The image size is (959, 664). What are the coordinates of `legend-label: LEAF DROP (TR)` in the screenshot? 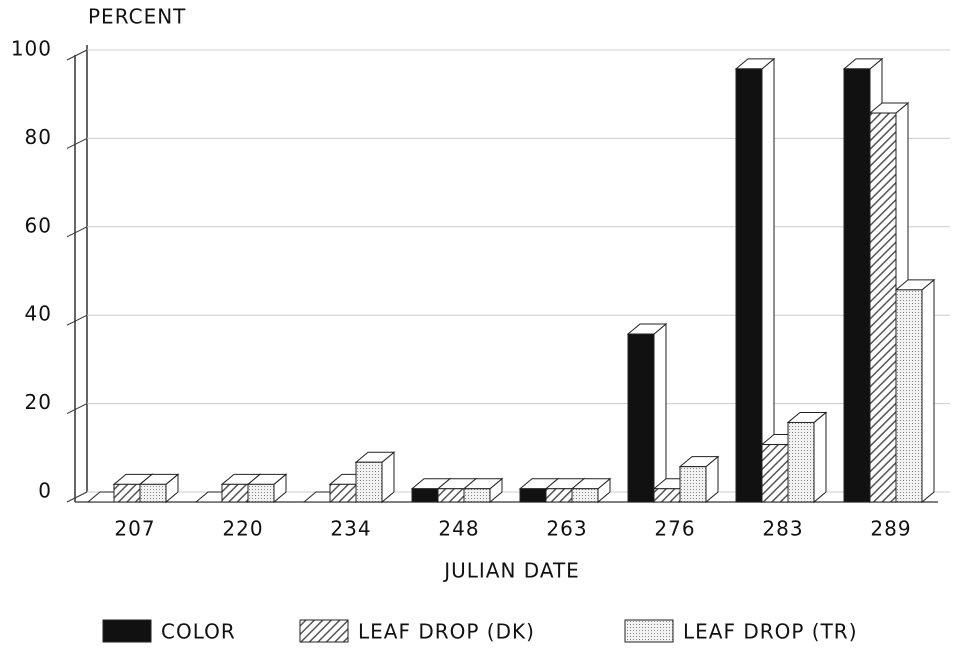 It's located at (770, 632).